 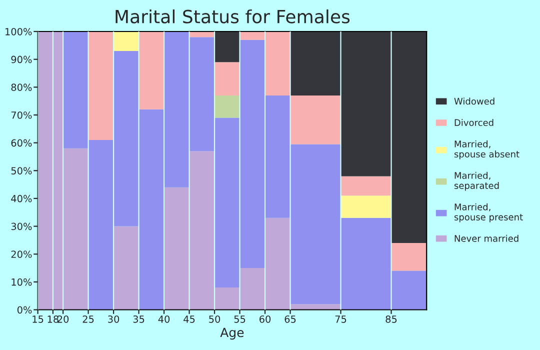 What do you see at coordinates (21, 254) in the screenshot?
I see `y-tick-label: 20%` at bounding box center [21, 254].